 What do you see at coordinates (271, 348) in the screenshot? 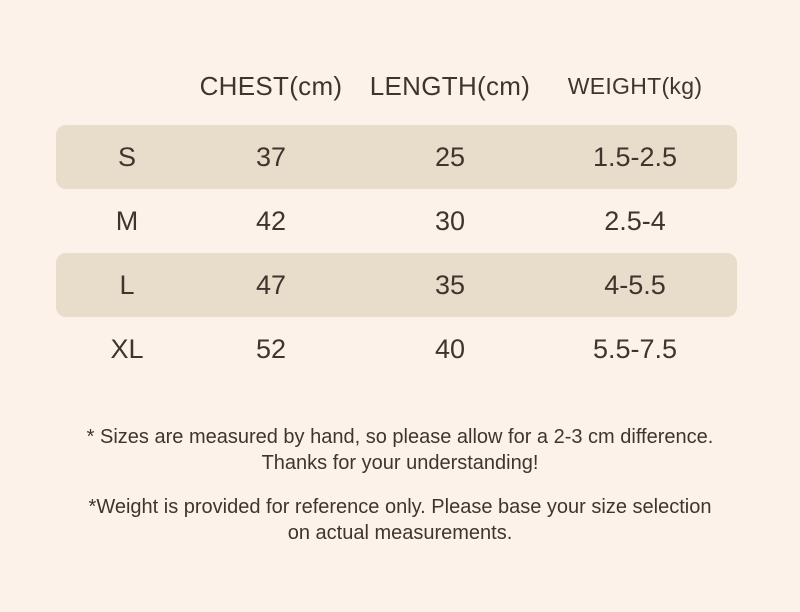
I see `chest-cell: 52` at bounding box center [271, 348].